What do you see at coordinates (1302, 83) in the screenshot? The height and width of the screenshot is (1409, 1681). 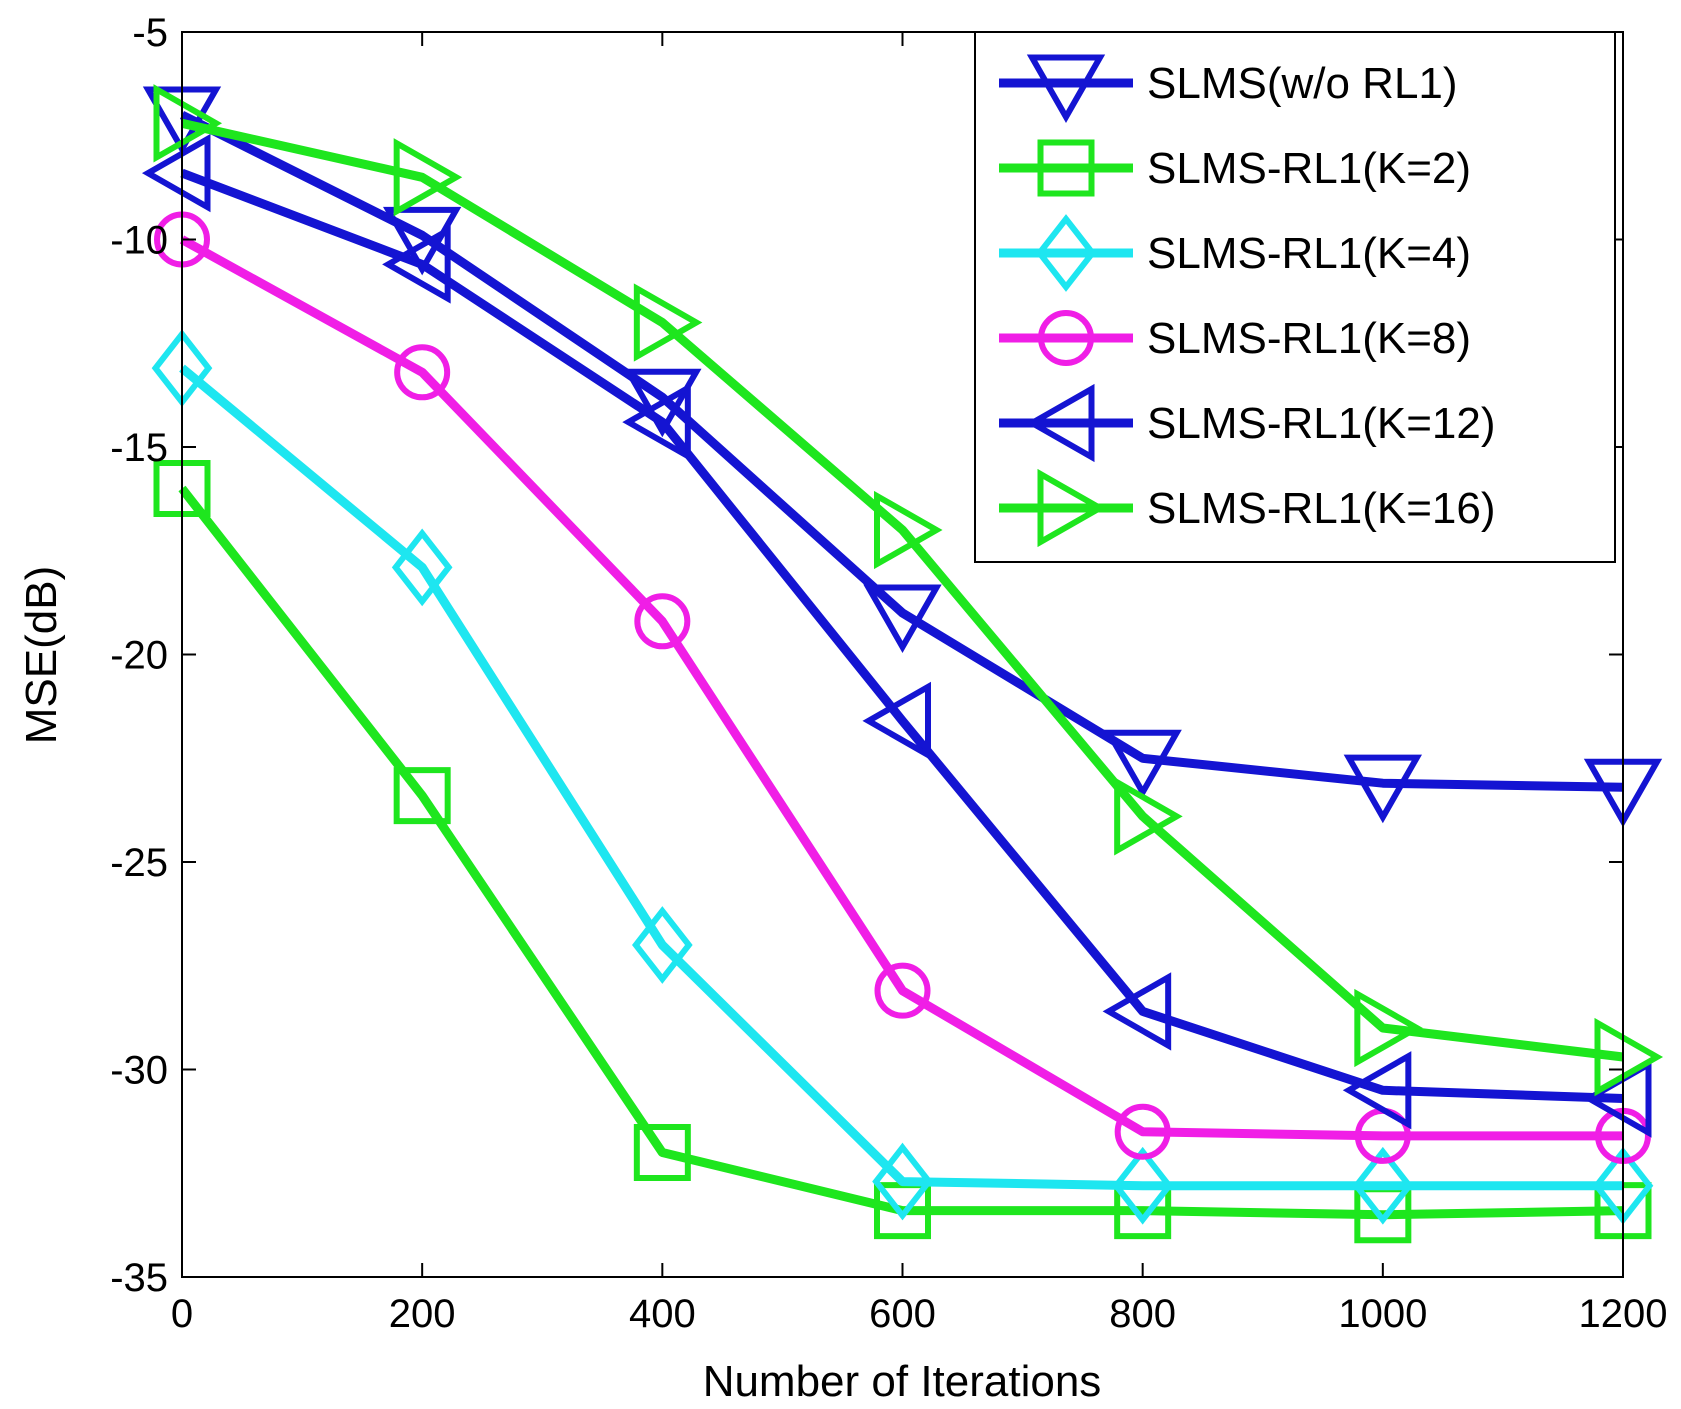 I see `legend-label: SLMS(w/o RL1)` at bounding box center [1302, 83].